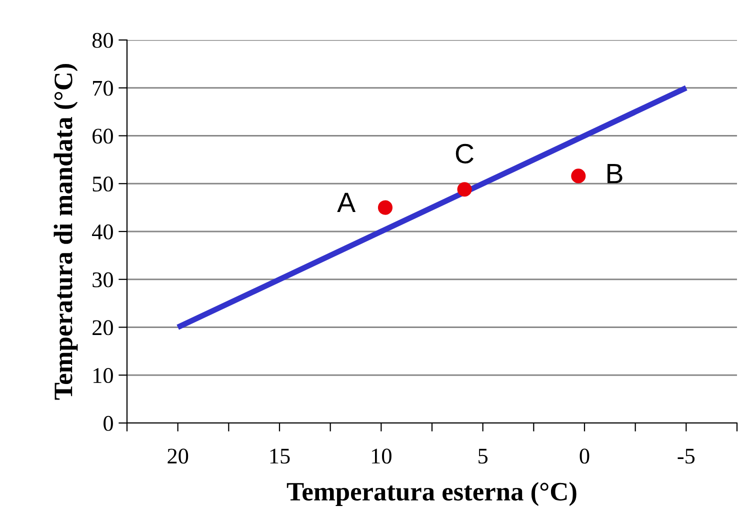  I want to click on y-tick-label: 40, so click(102, 232).